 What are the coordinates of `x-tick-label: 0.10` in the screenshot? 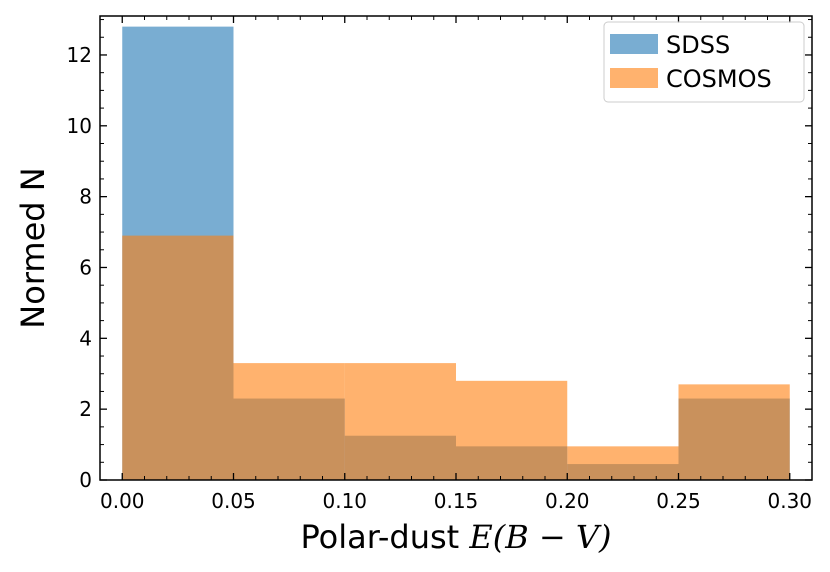 It's located at (344, 501).